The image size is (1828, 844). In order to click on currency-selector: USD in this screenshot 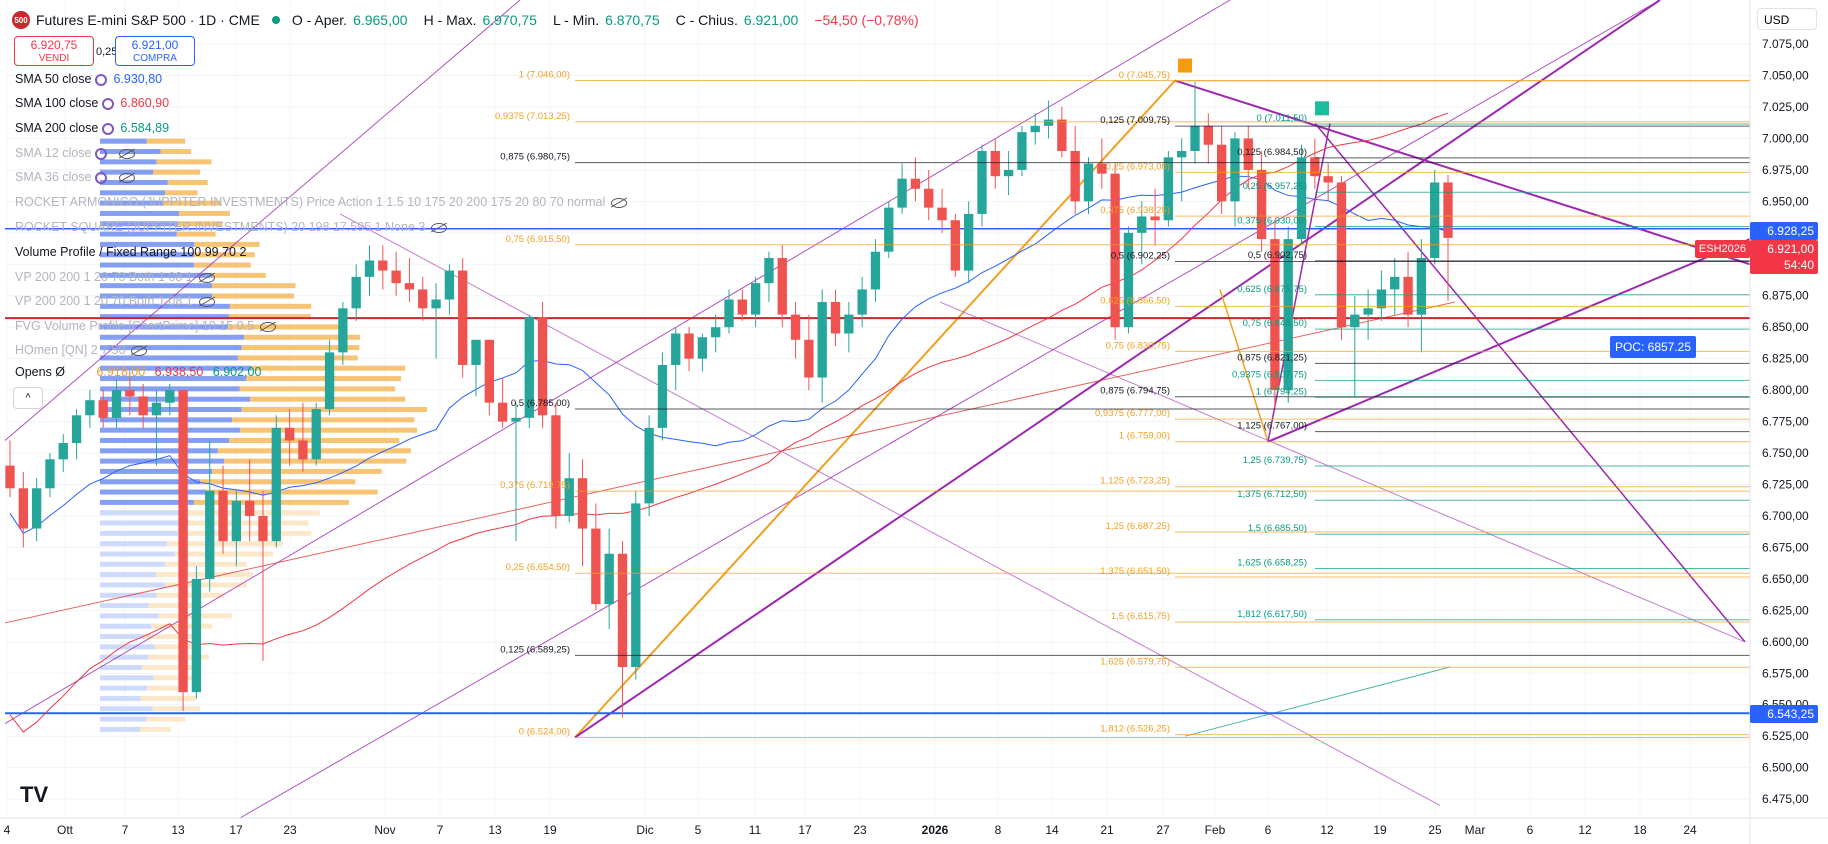, I will do `click(1787, 19)`.